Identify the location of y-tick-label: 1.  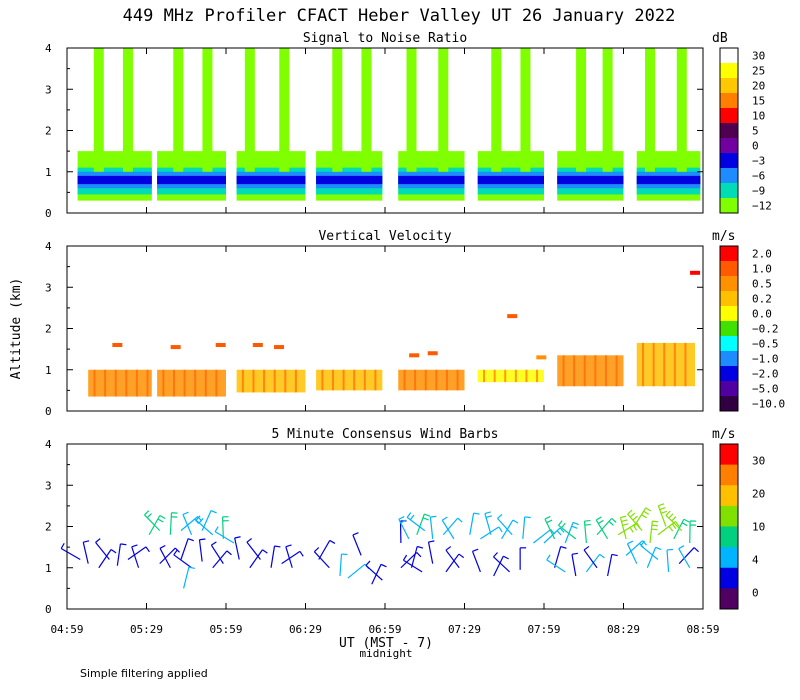
(48, 370).